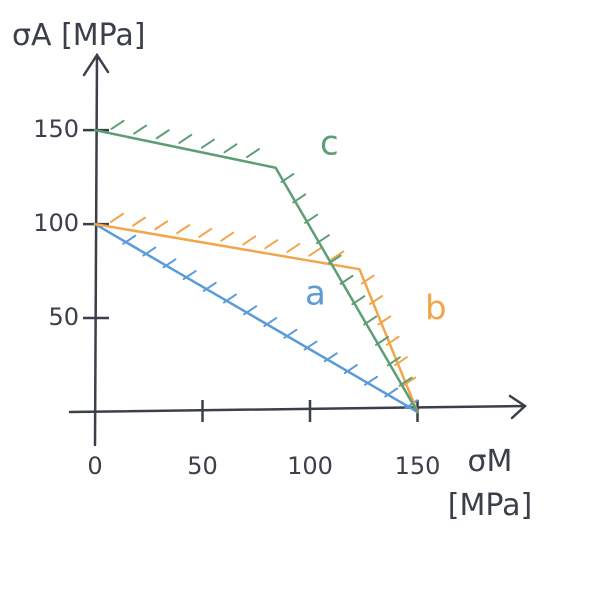 This screenshot has height=593, width=589. What do you see at coordinates (202, 466) in the screenshot?
I see `x-tick-label: 50` at bounding box center [202, 466].